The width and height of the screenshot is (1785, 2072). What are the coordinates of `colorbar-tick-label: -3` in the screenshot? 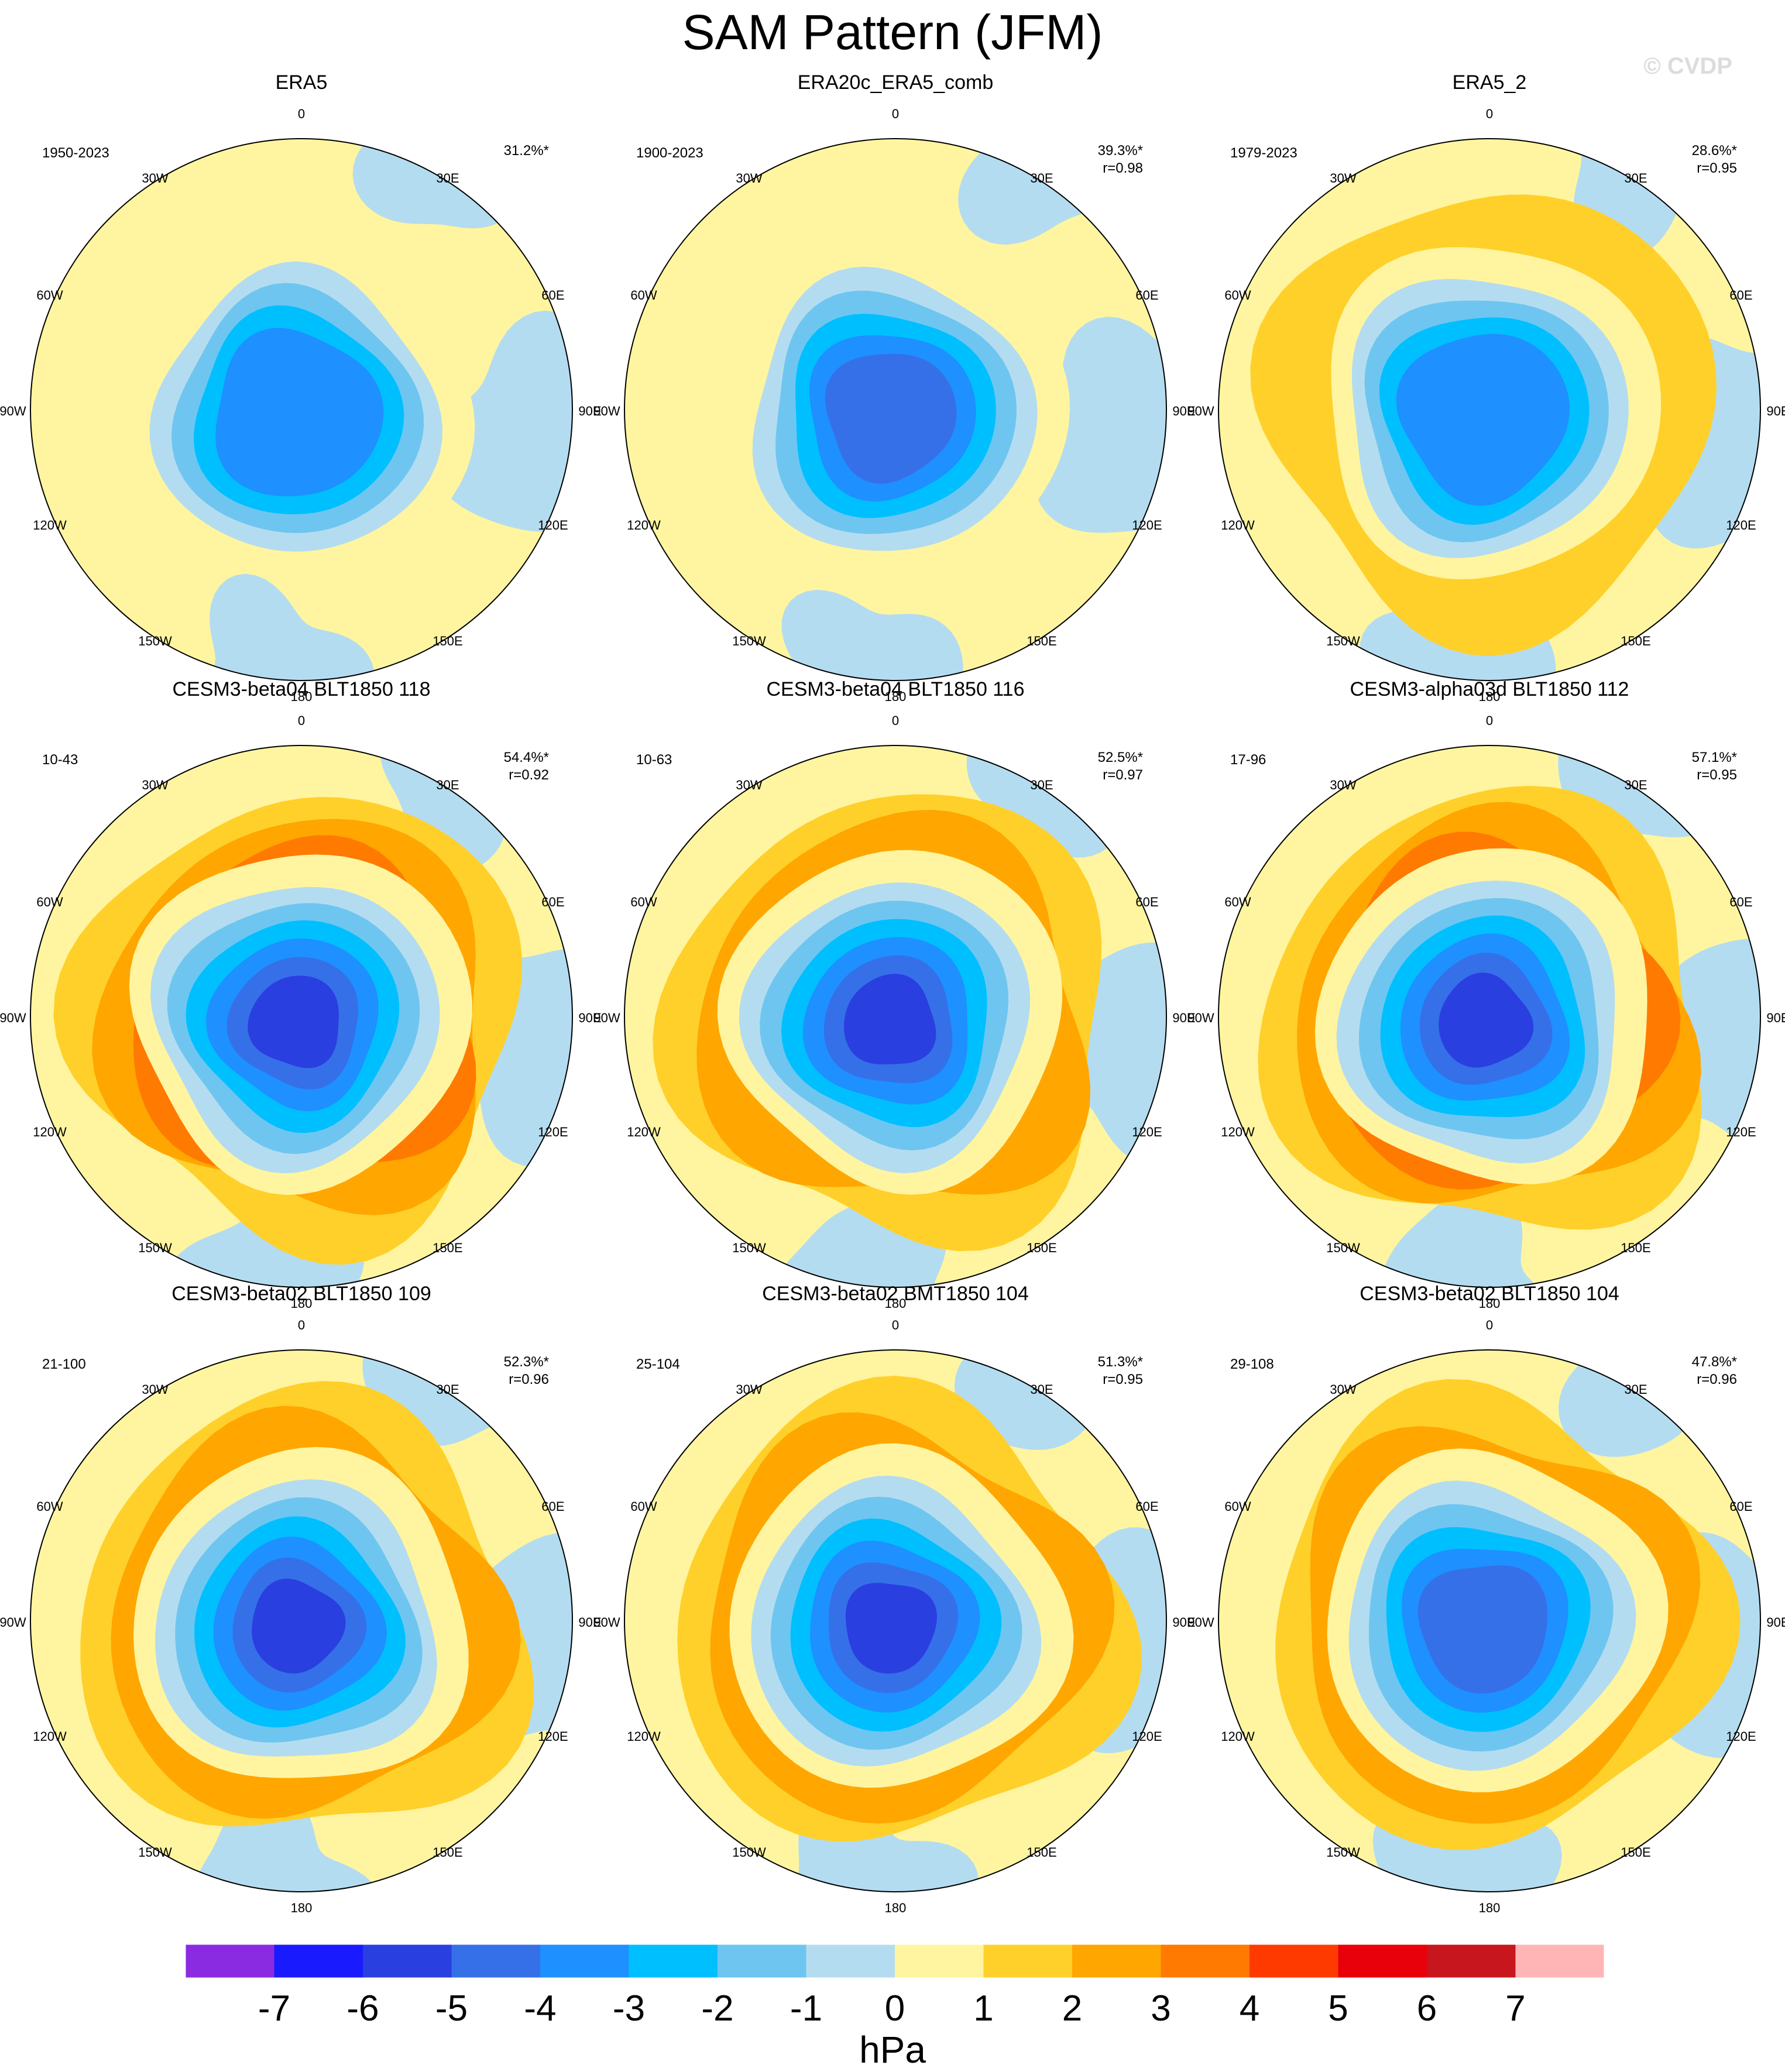 It's located at (629, 2008).